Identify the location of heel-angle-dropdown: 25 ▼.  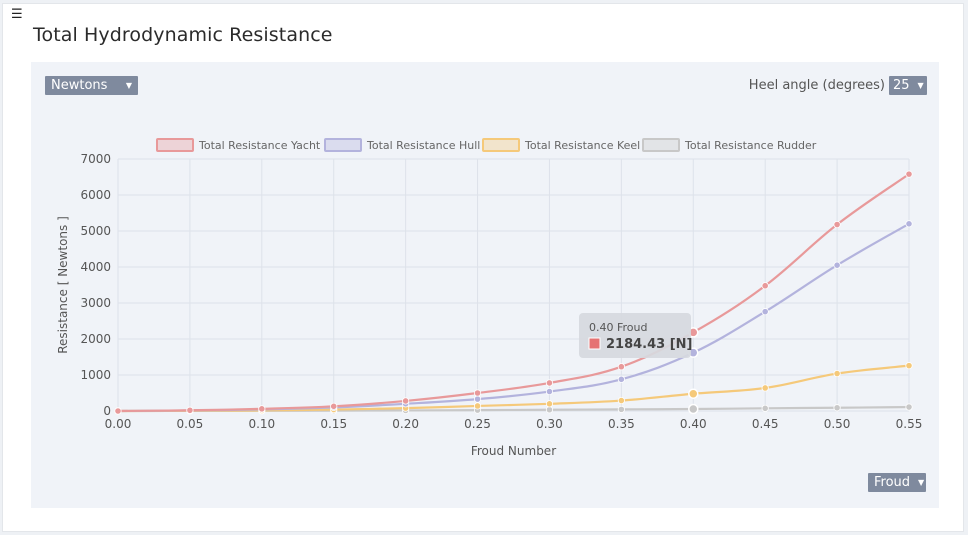
(908, 85).